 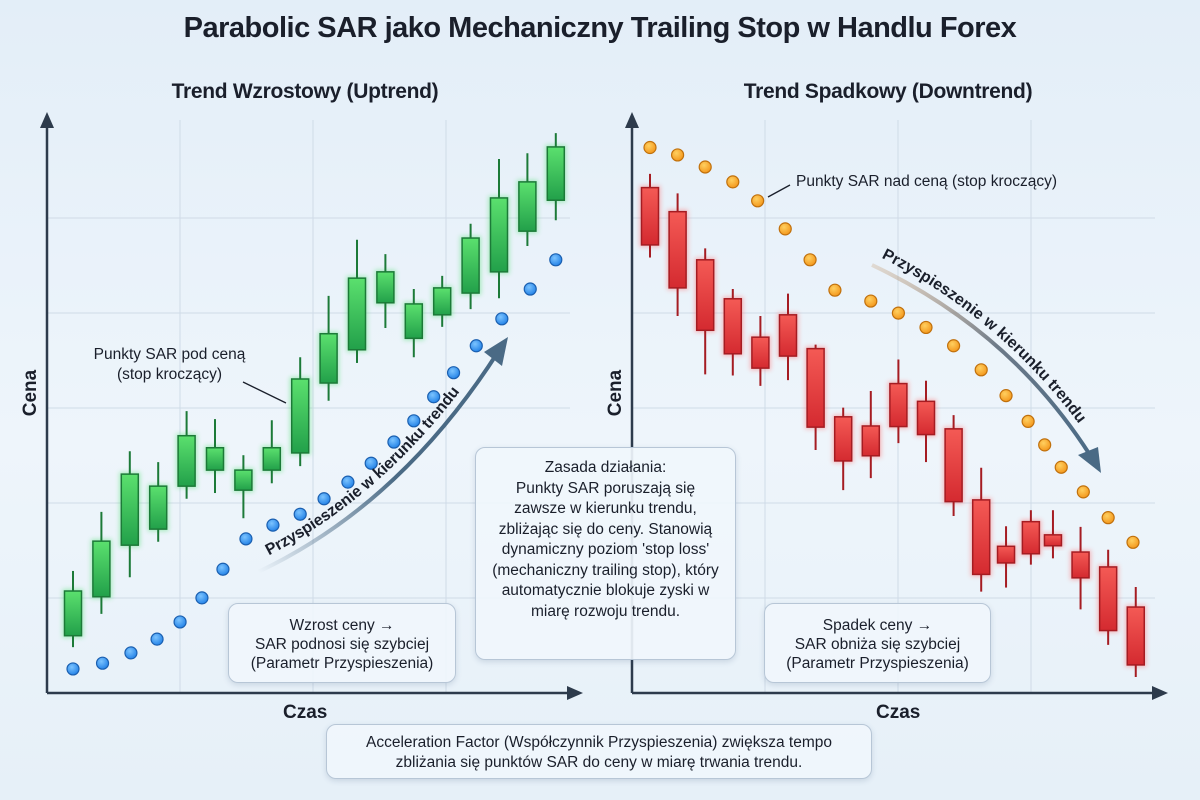 What do you see at coordinates (47, 120) in the screenshot?
I see `y-axis-arrow-icon` at bounding box center [47, 120].